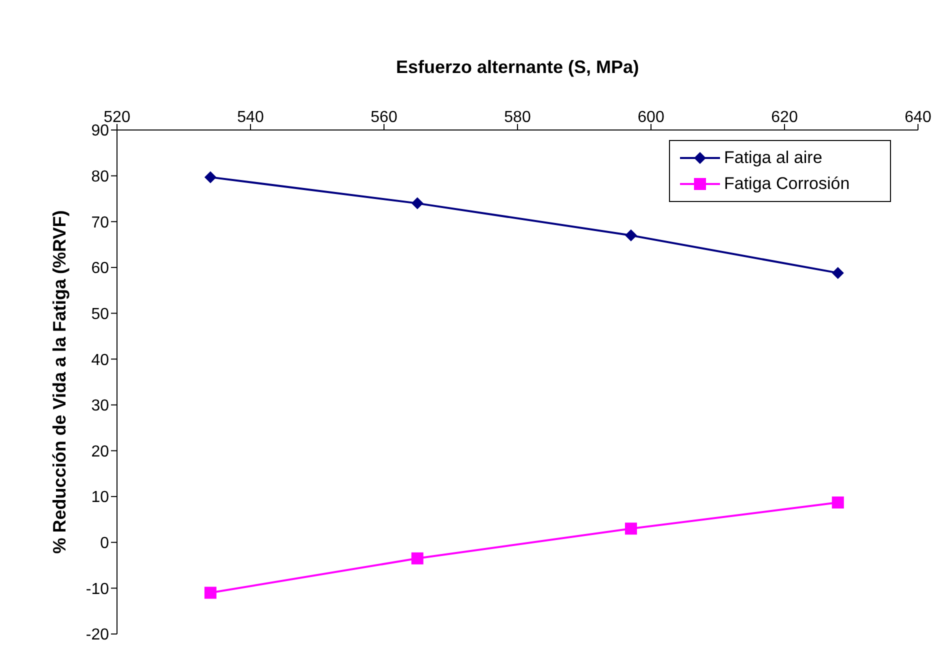  Describe the element at coordinates (98, 635) in the screenshot. I see `y-tick-label: -20` at that location.